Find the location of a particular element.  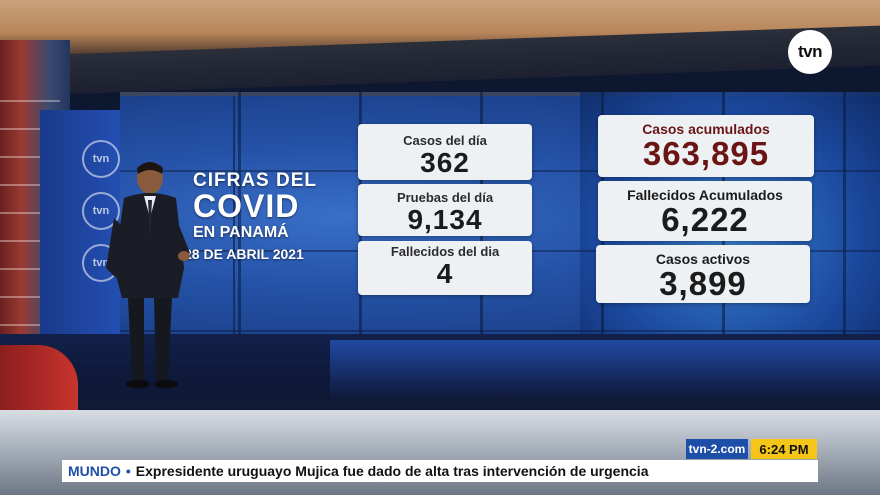

presenter-figure is located at coordinates (148, 275).